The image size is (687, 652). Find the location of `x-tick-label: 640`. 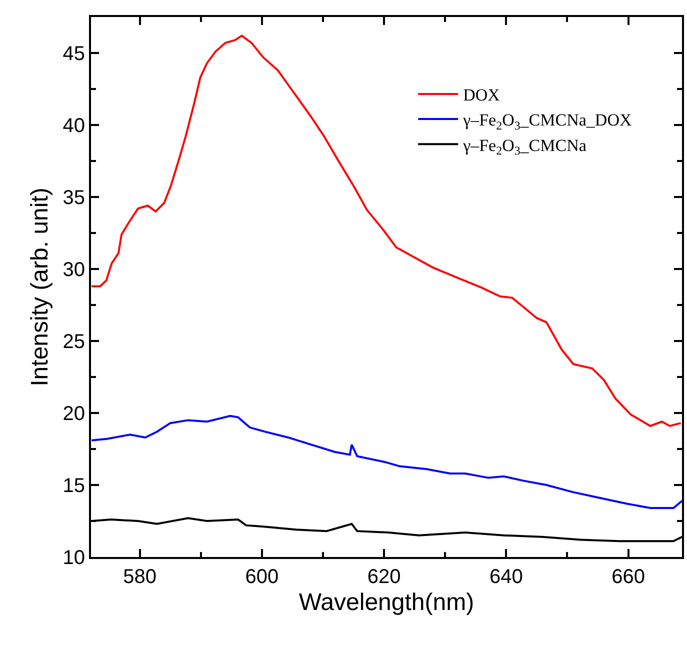

x-tick-label: 640 is located at coordinates (506, 577).